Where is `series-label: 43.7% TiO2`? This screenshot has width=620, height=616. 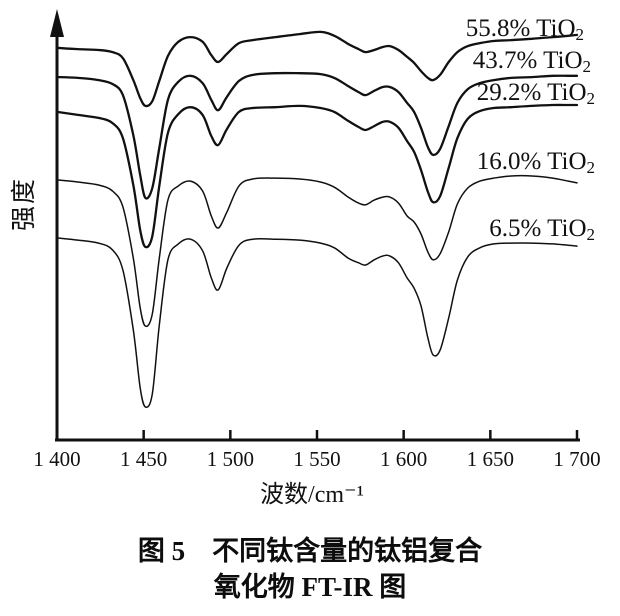 series-label: 43.7% TiO2 is located at coordinates (532, 61).